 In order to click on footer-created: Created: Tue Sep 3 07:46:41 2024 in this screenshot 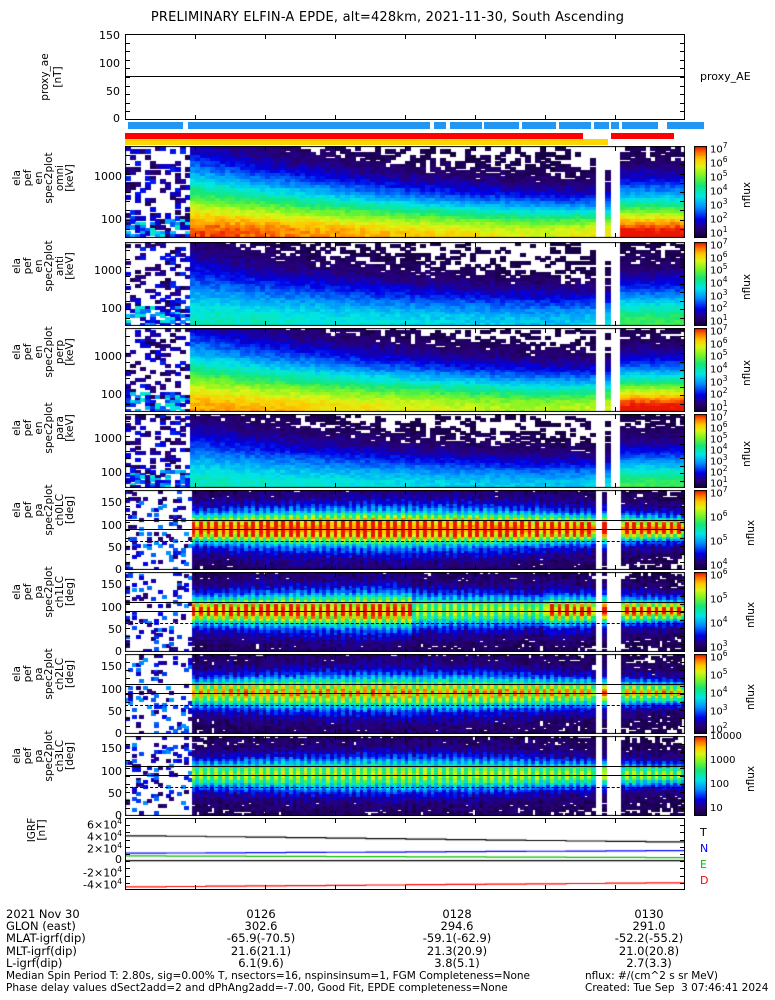, I will do `click(677, 988)`.